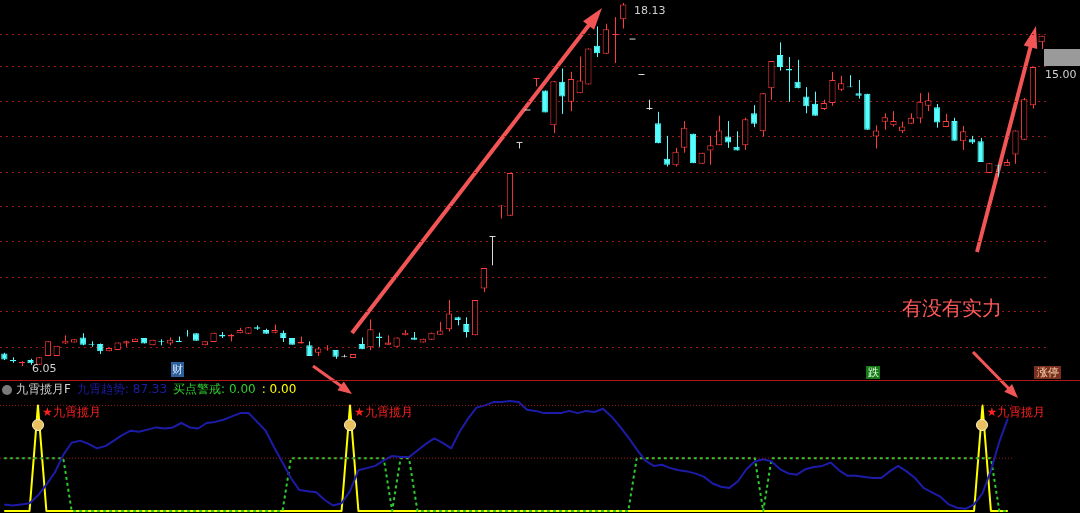  I want to click on chart-title: 九霄揽月F, so click(43, 389).